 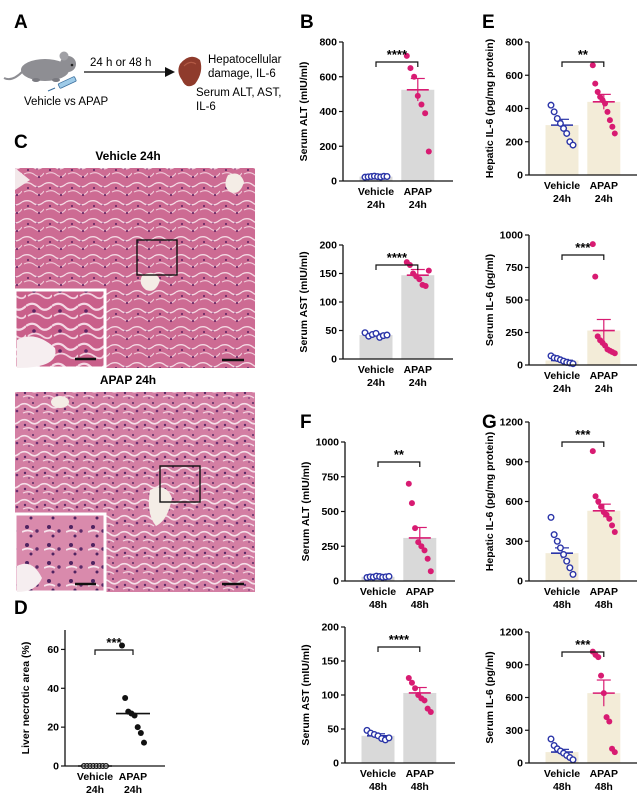 What do you see at coordinates (490, 697) in the screenshot?
I see `y-axis-label: Serum IL-6 (pg/ml)` at bounding box center [490, 697].